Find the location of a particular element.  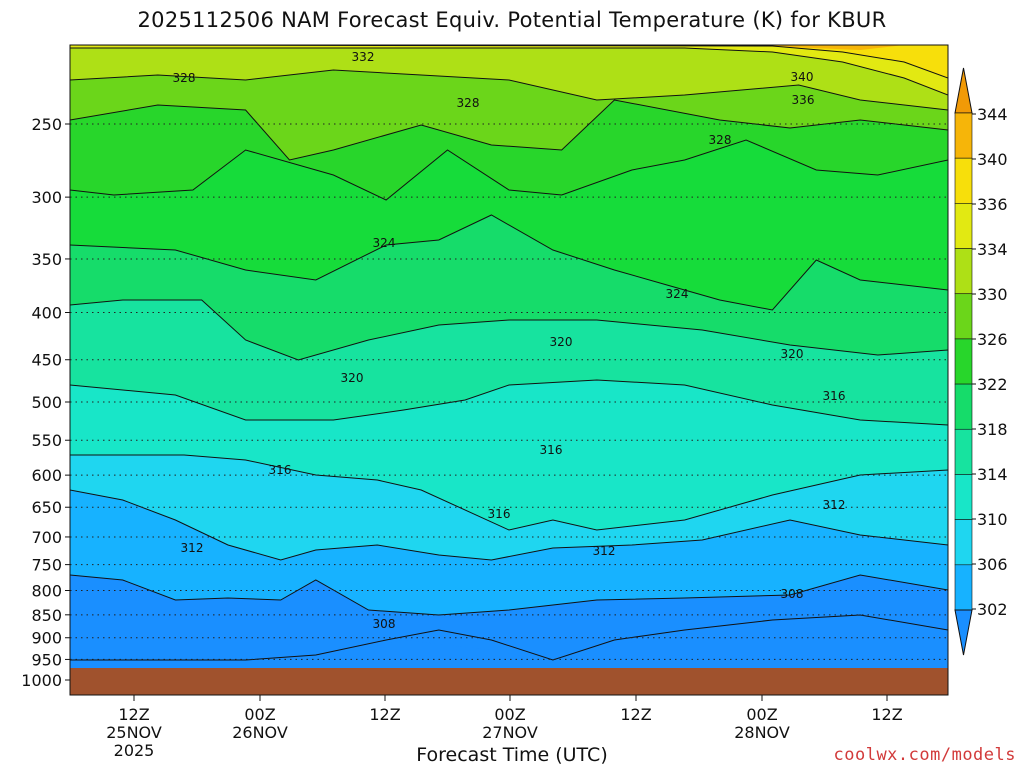

y-tick-label: 1000 is located at coordinates (41, 680).